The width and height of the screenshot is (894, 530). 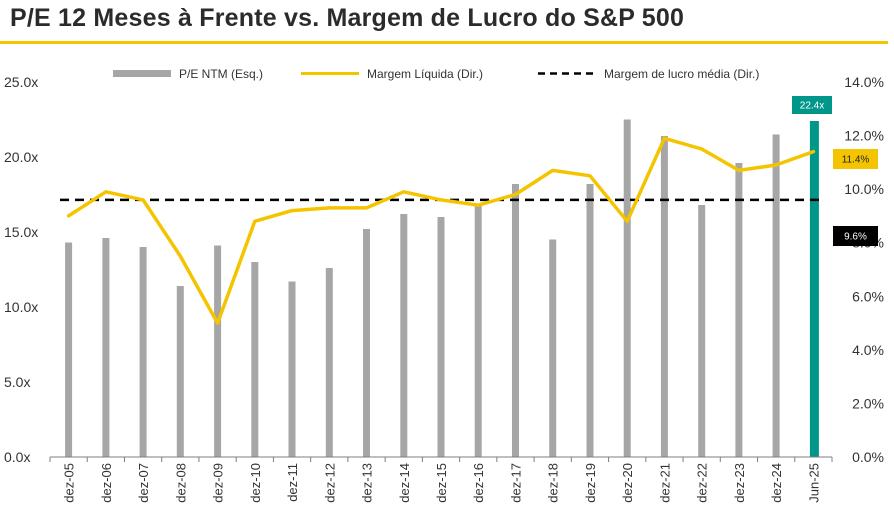 I want to click on x-category-label: dez-12, so click(x=329, y=483).